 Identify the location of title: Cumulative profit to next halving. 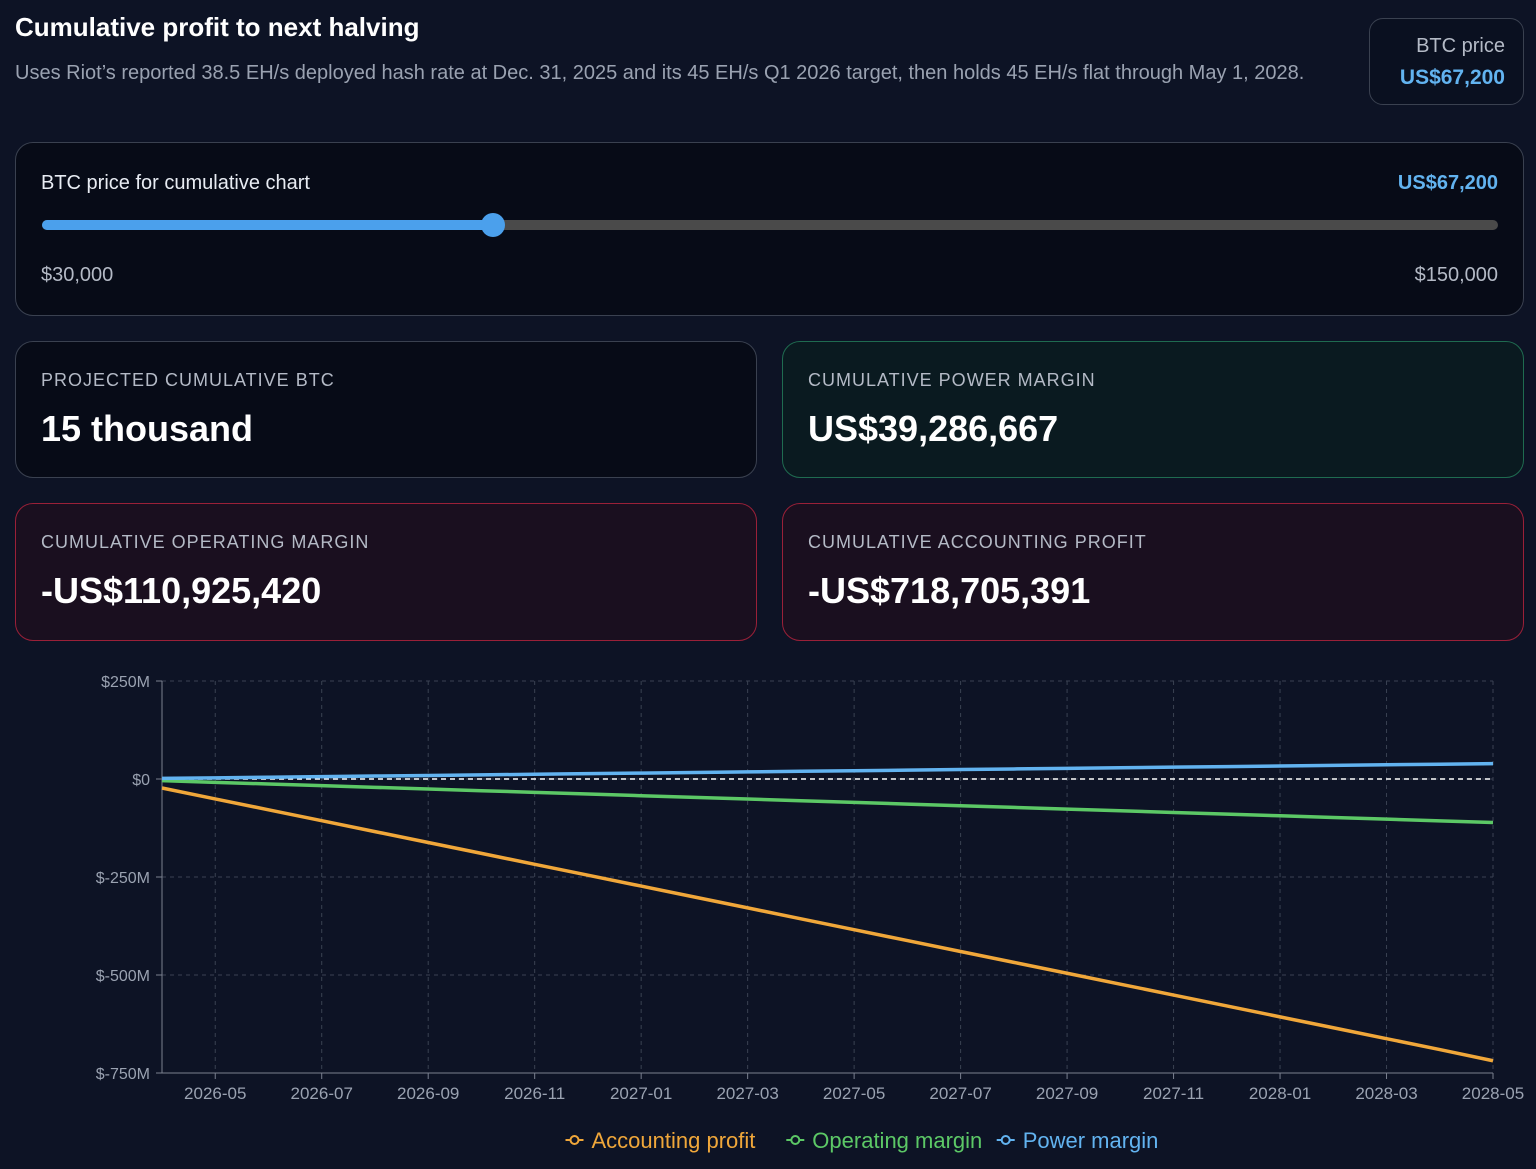
(217, 27).